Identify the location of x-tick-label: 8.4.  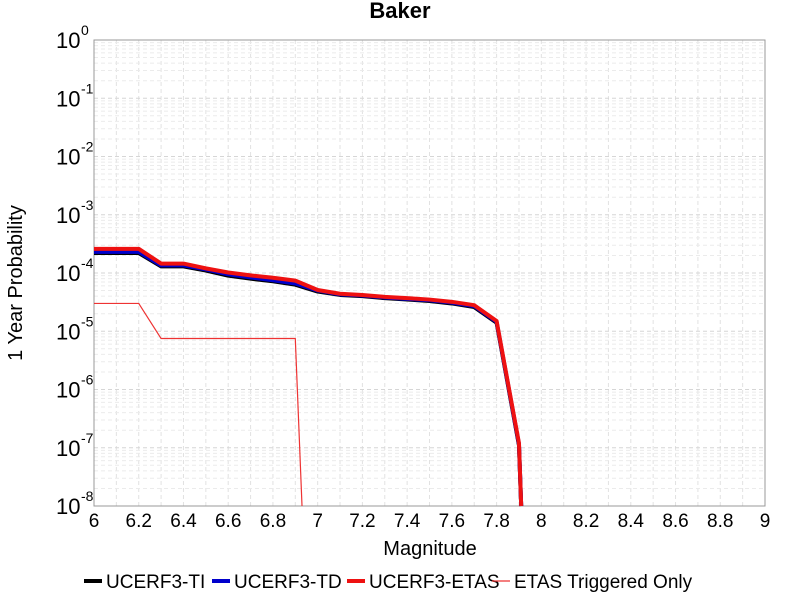
(631, 521).